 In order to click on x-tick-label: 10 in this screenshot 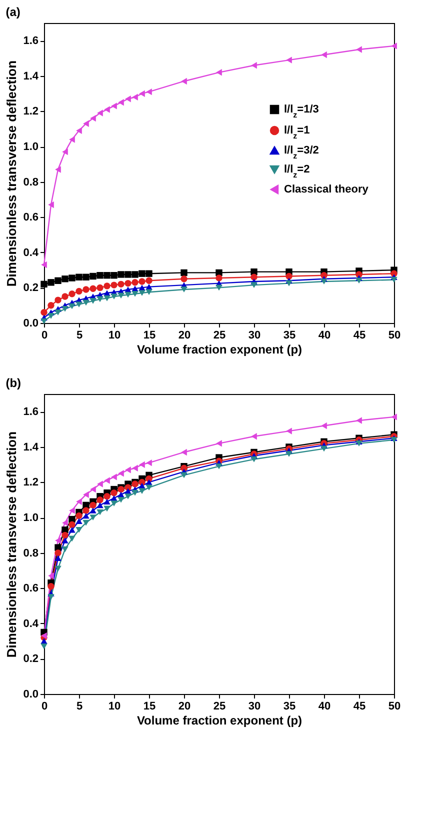, I will do `click(114, 336)`.